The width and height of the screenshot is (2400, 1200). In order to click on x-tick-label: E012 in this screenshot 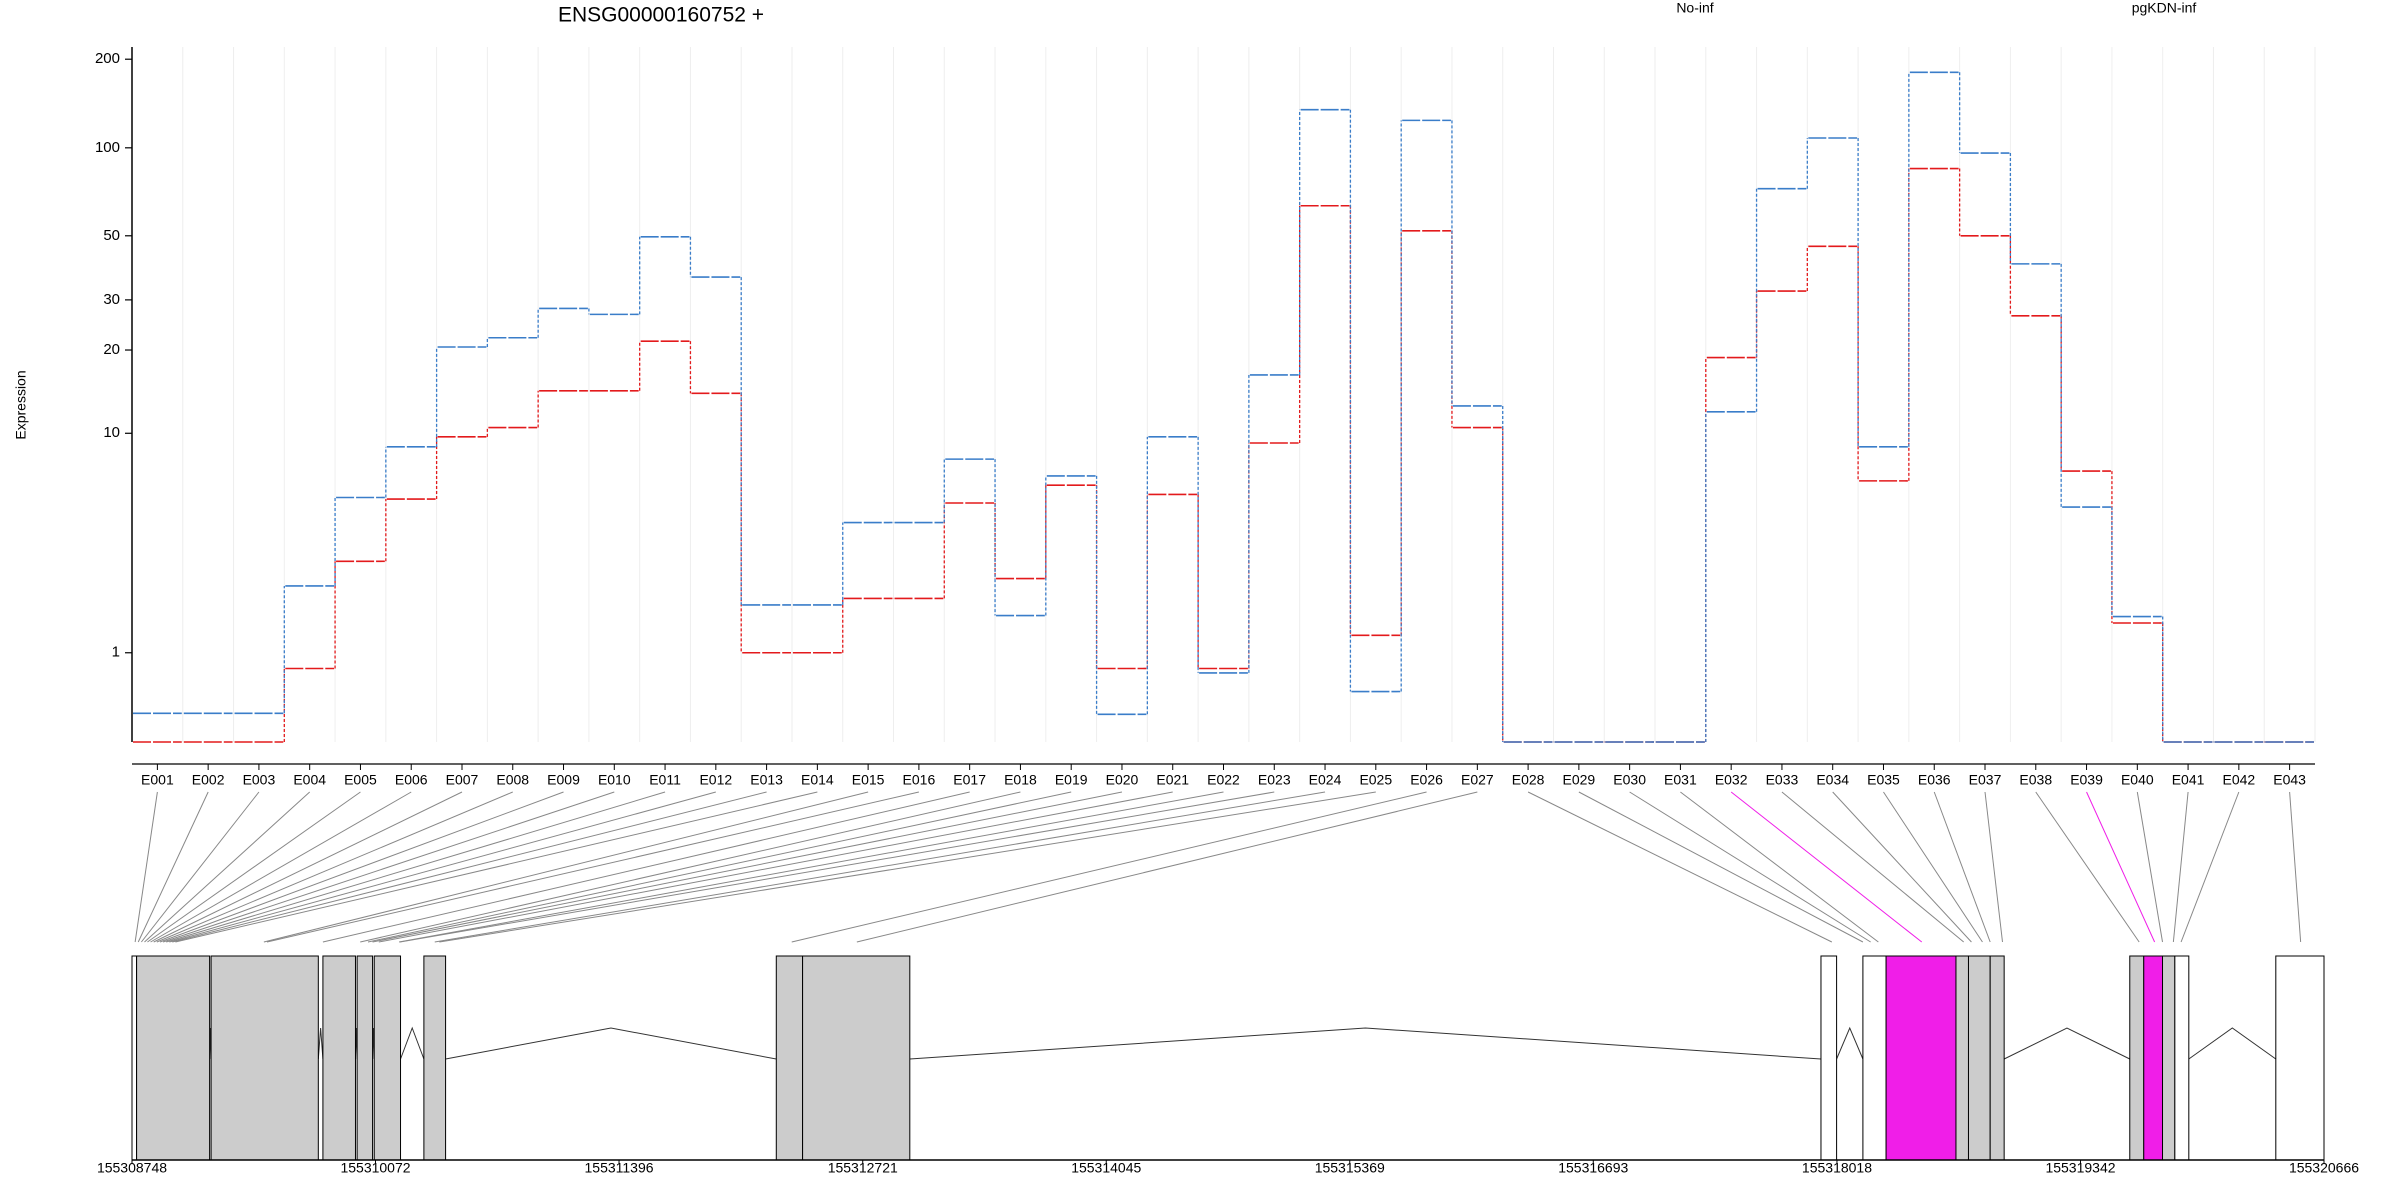, I will do `click(715, 780)`.